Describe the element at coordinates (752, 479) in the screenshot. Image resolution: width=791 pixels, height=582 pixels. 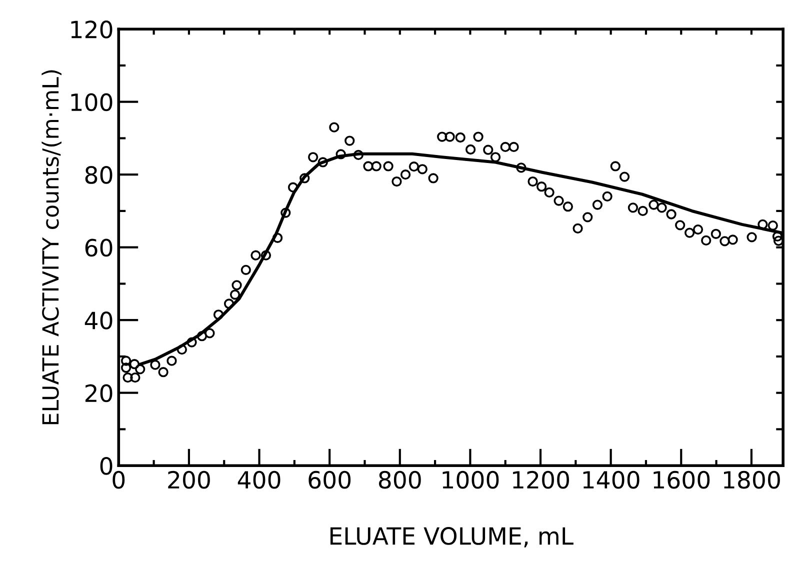
I see `x-tick-label: 1800` at that location.